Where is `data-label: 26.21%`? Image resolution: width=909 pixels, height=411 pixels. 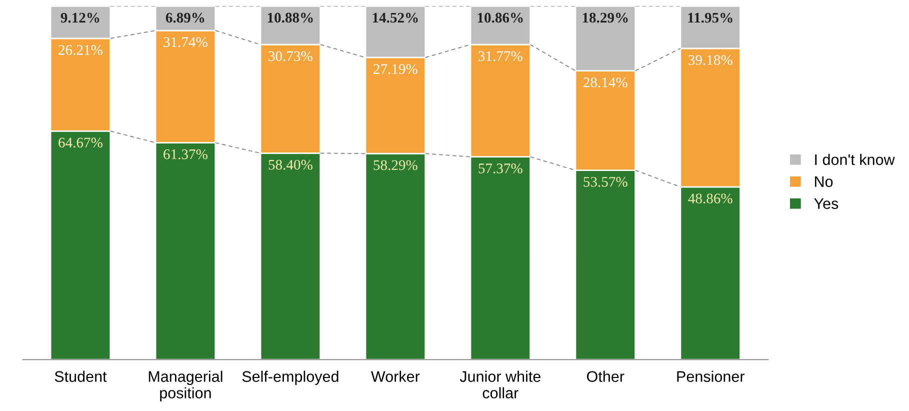 data-label: 26.21% is located at coordinates (80, 50).